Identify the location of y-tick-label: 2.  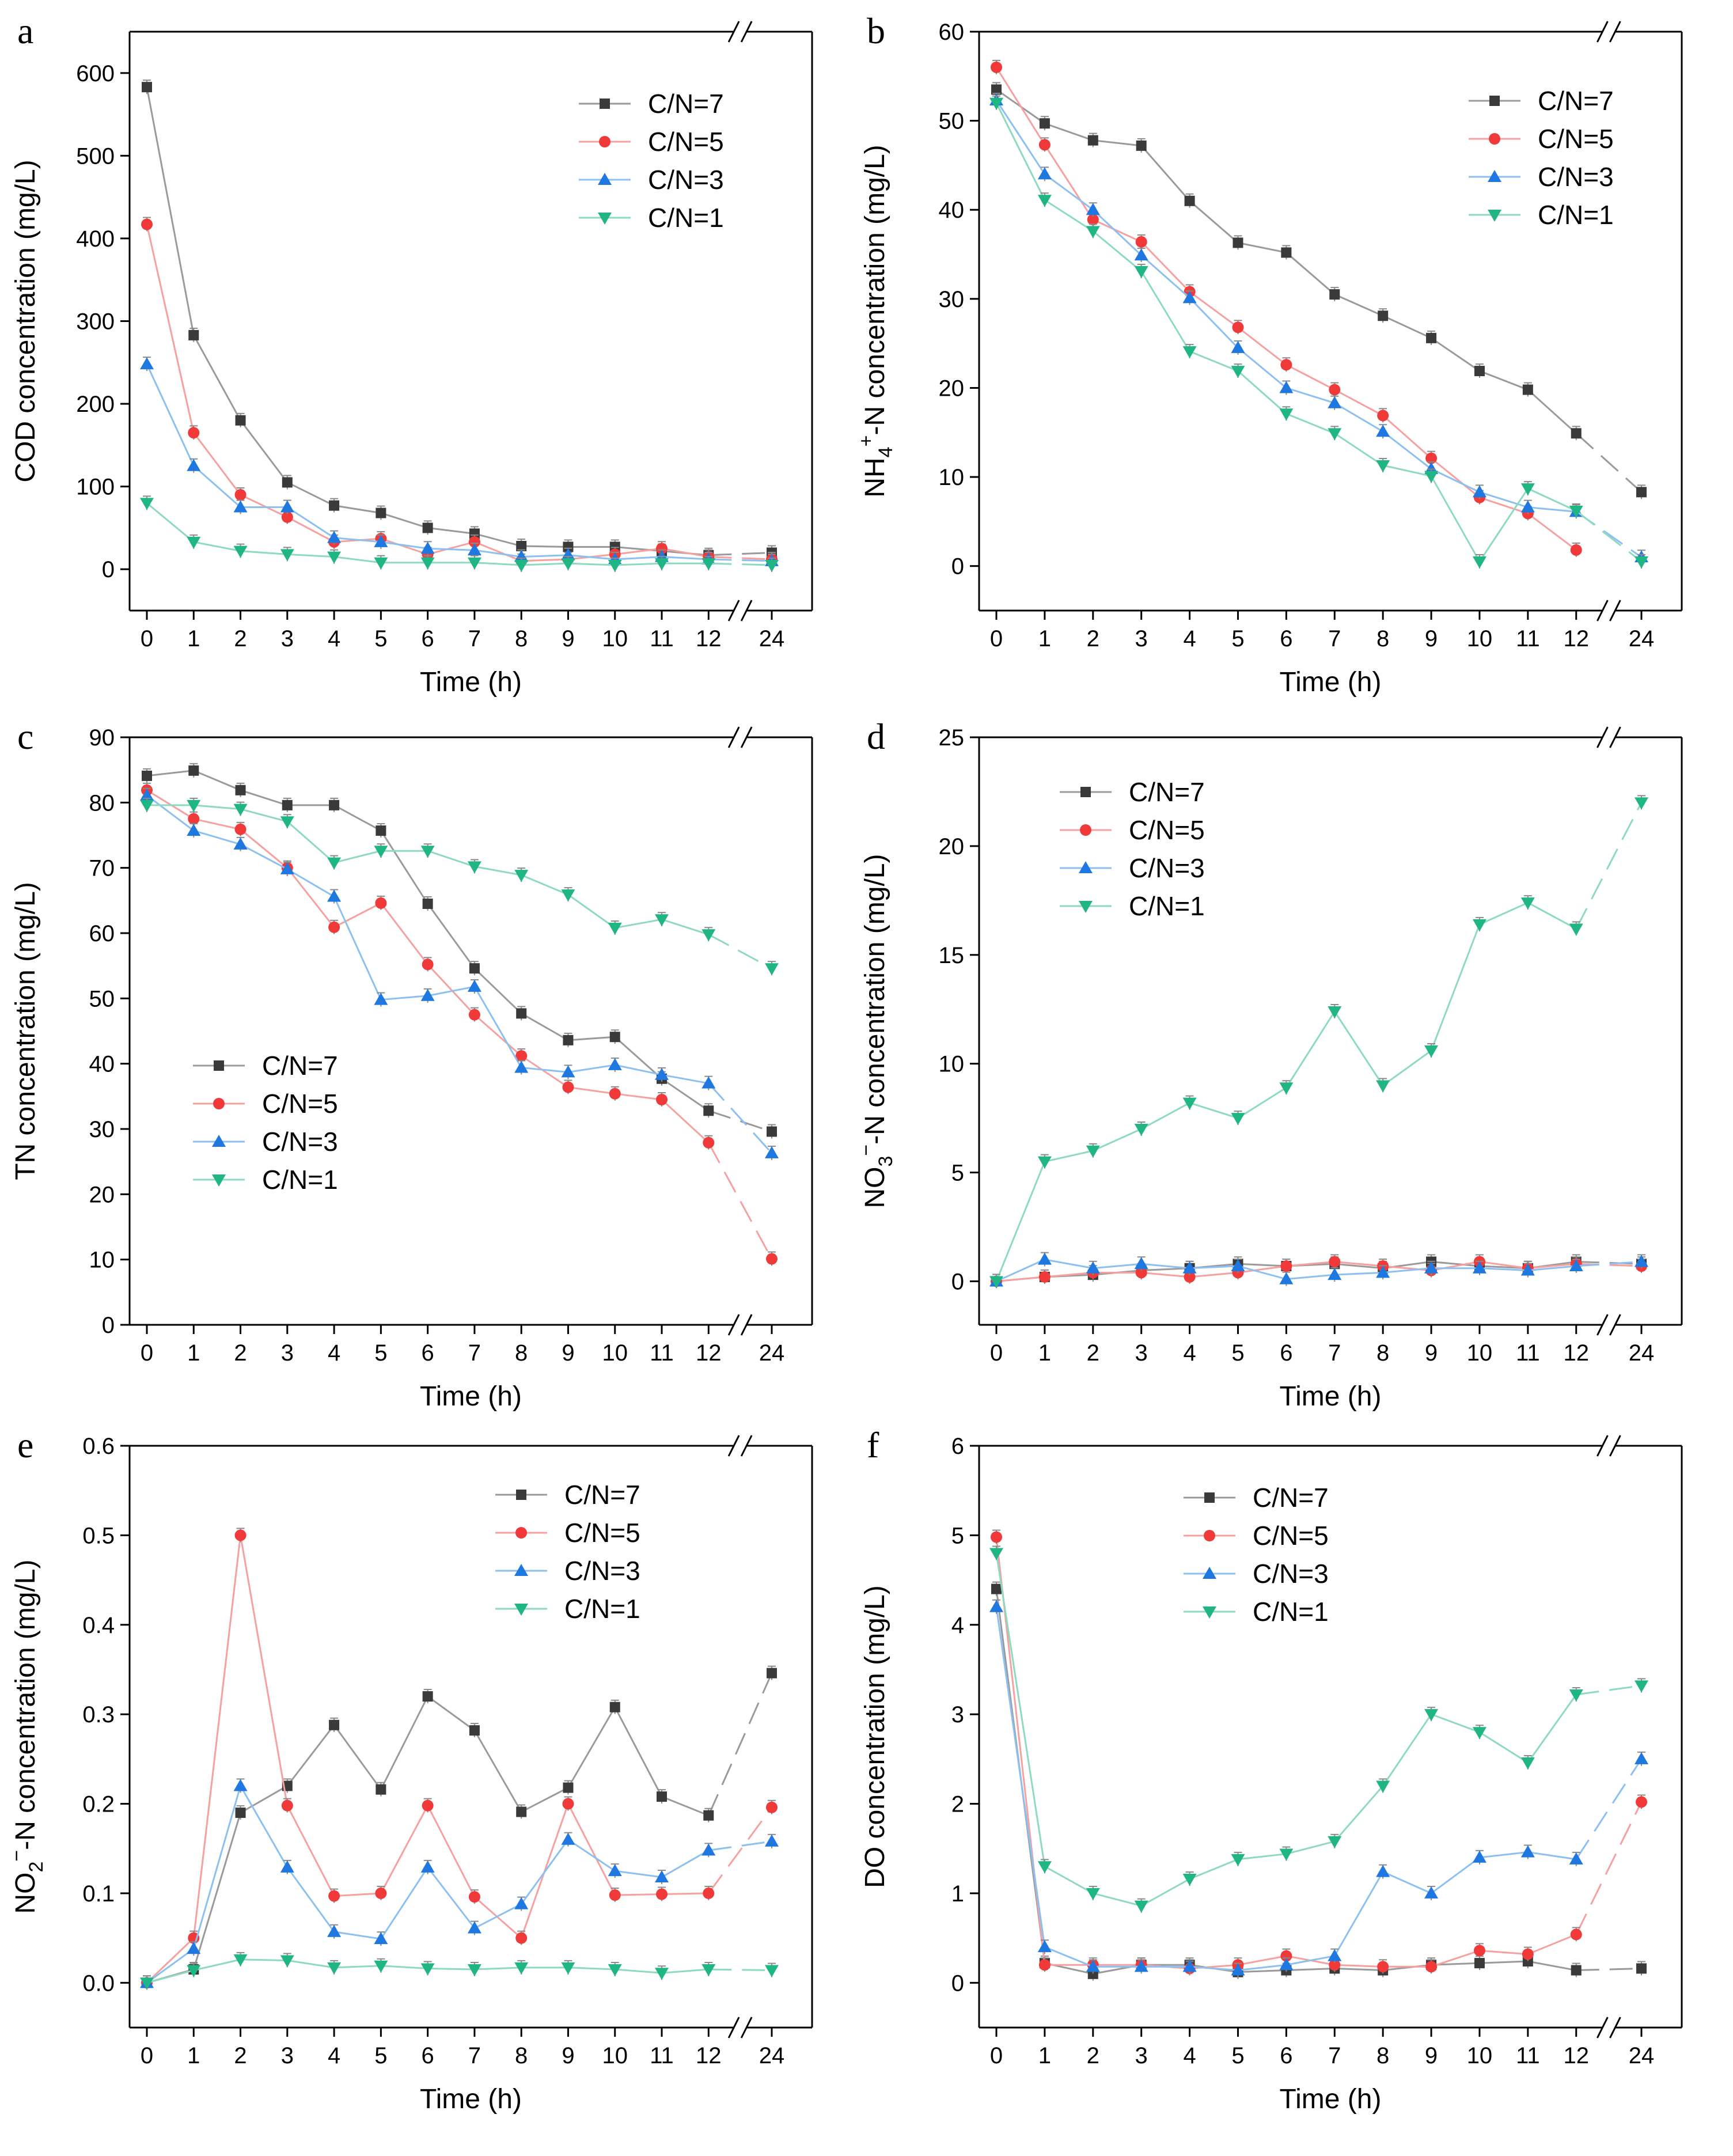
(958, 1804).